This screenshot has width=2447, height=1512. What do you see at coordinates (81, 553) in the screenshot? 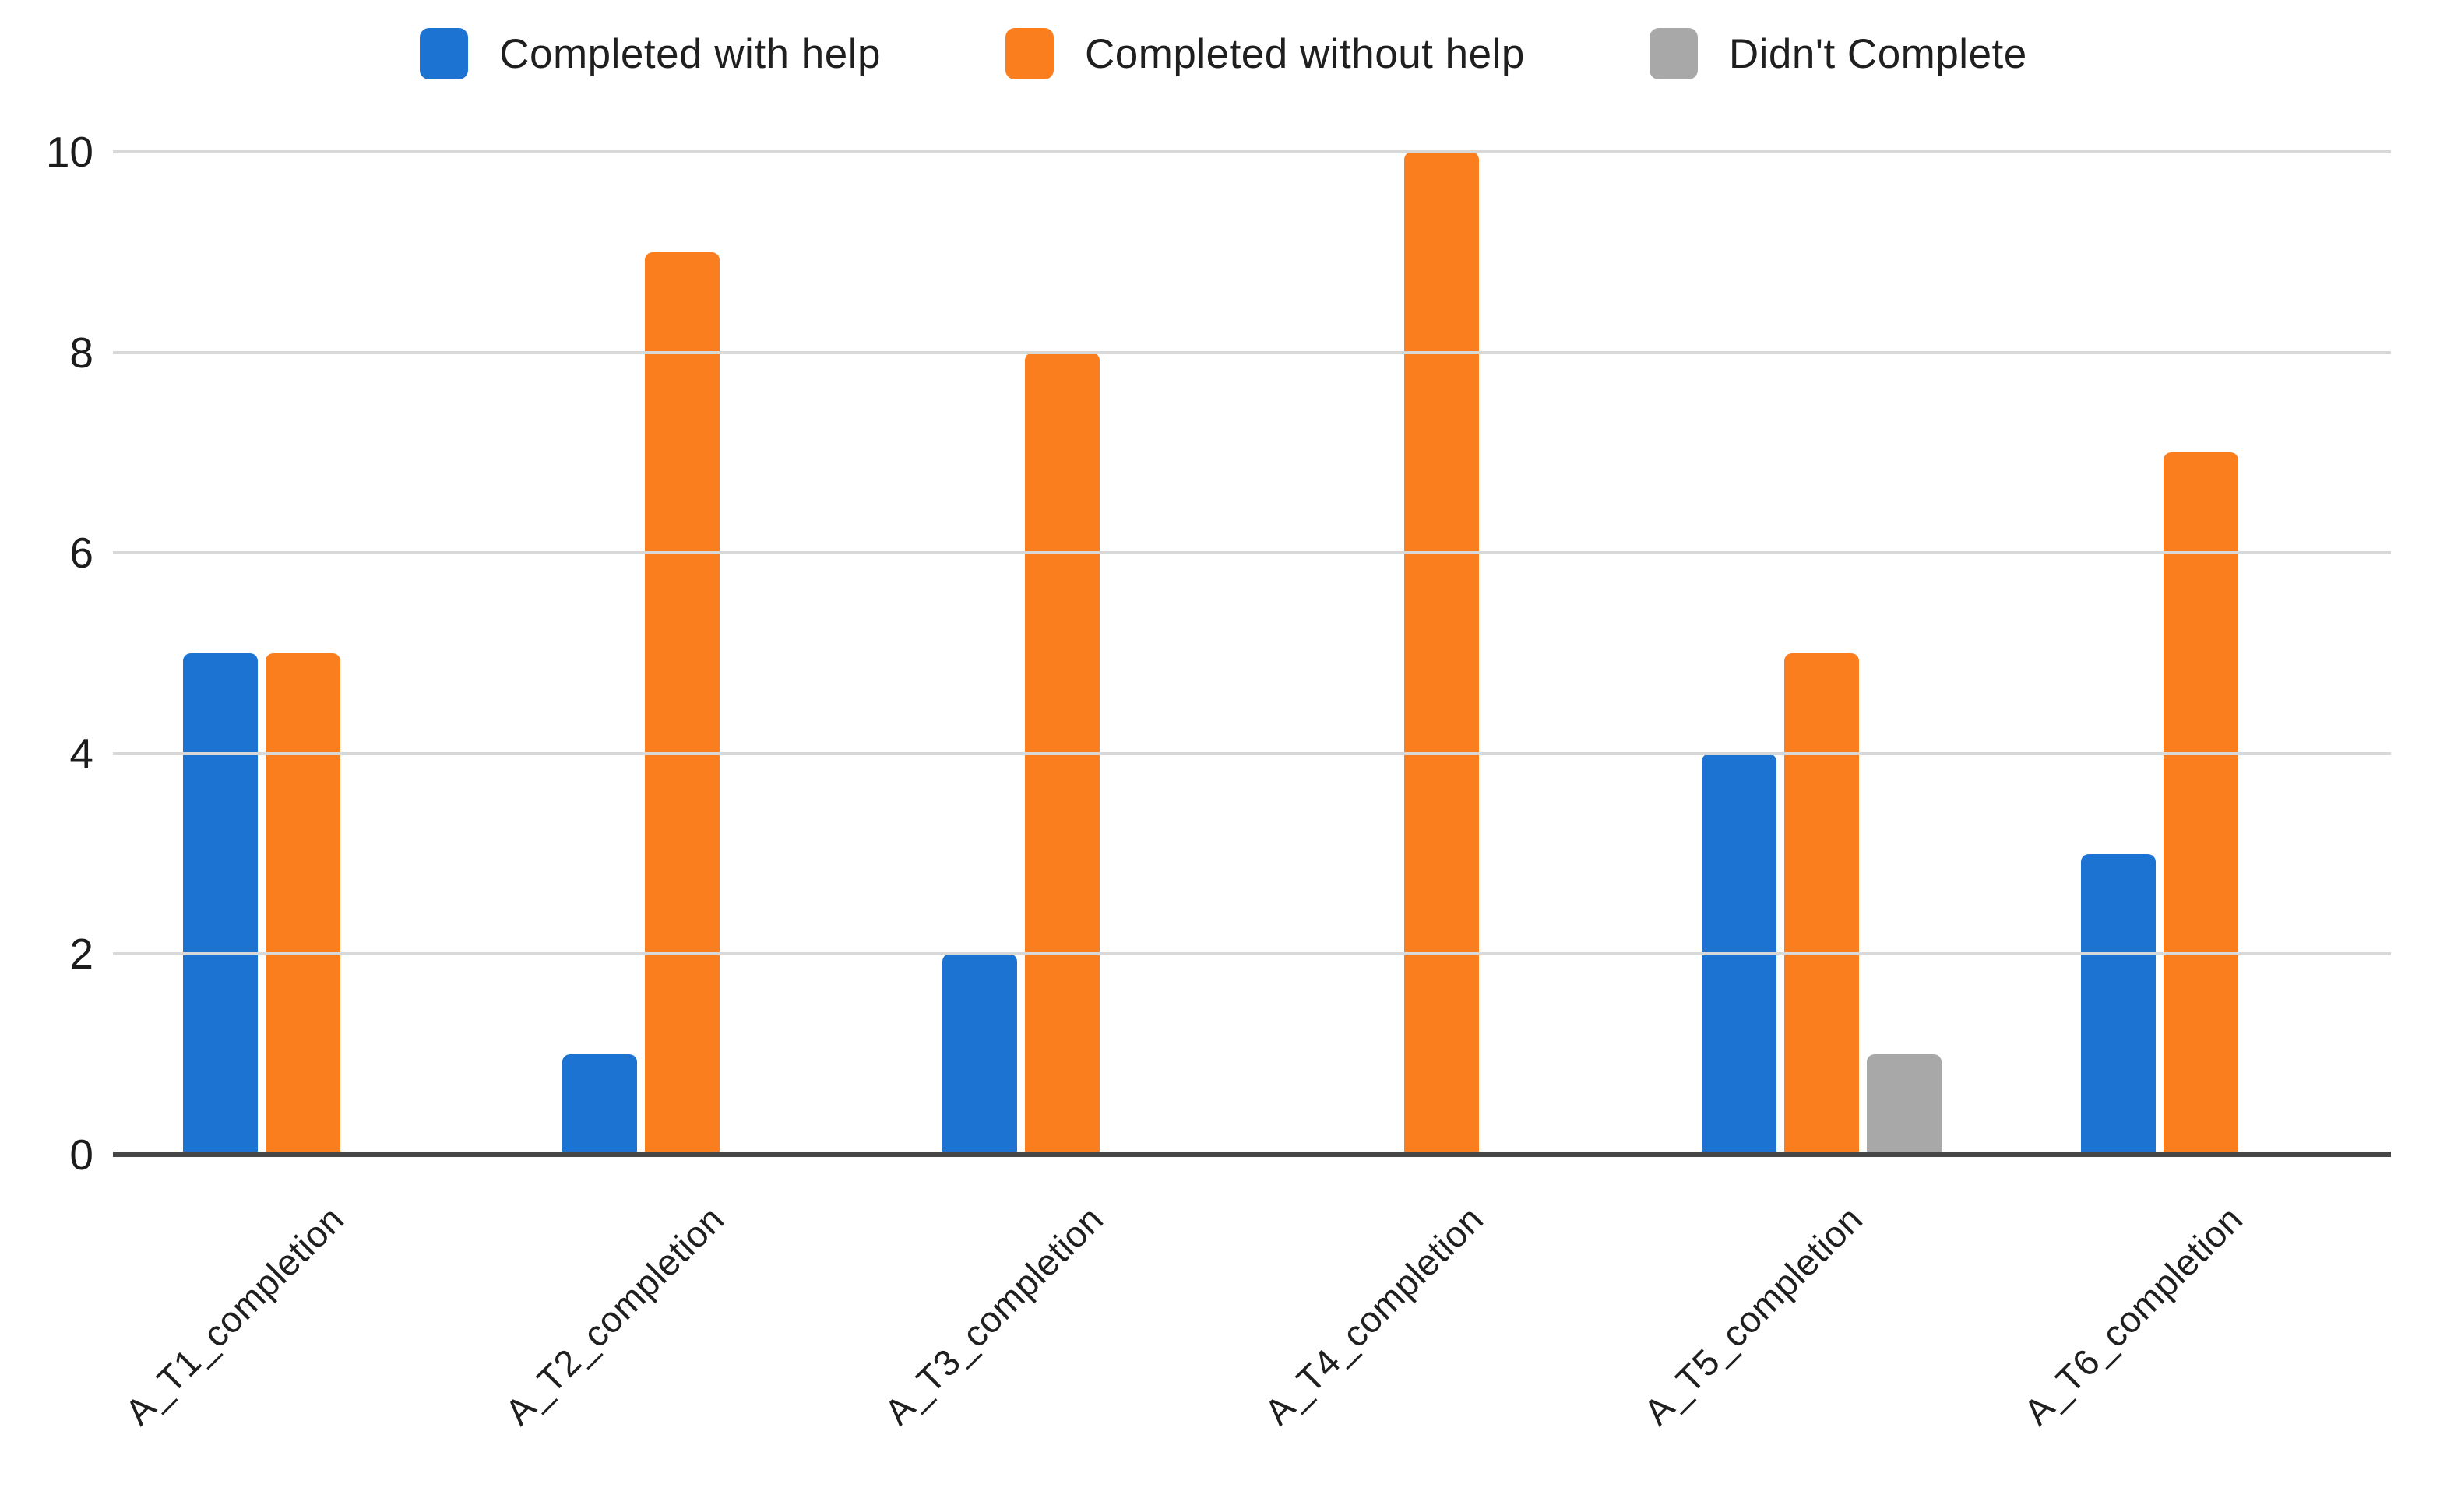
I see `y-axis-tick-label: 6` at bounding box center [81, 553].